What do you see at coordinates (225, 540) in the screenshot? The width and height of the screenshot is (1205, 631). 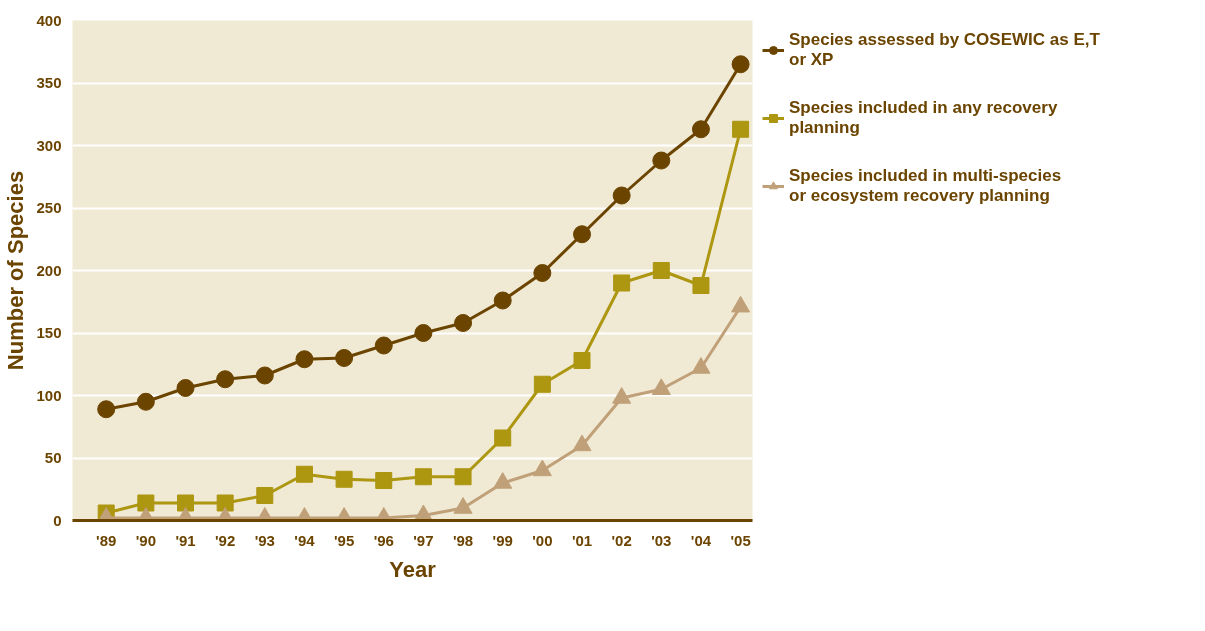 I see `x-tick-label: '92` at bounding box center [225, 540].